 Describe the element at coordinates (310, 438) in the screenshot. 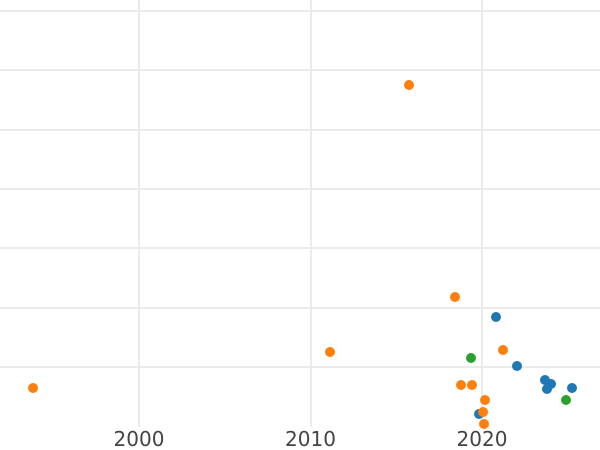

I see `x-tick-label: 2010` at that location.